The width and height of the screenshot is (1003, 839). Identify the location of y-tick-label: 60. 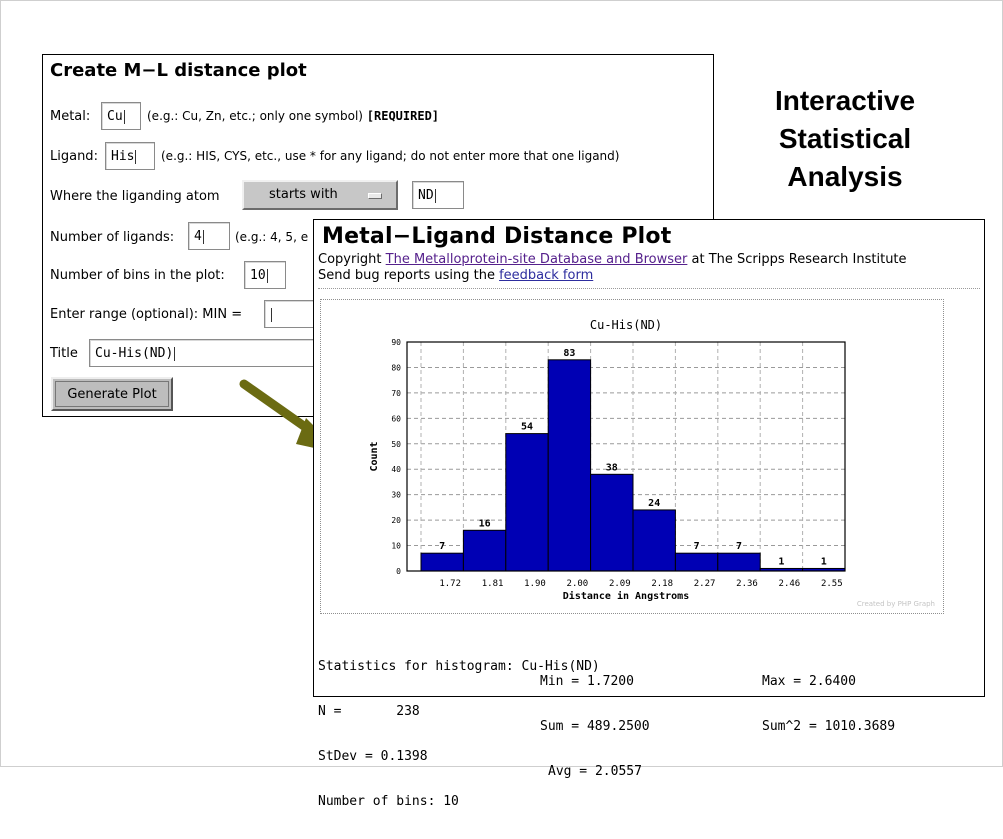
(396, 418).